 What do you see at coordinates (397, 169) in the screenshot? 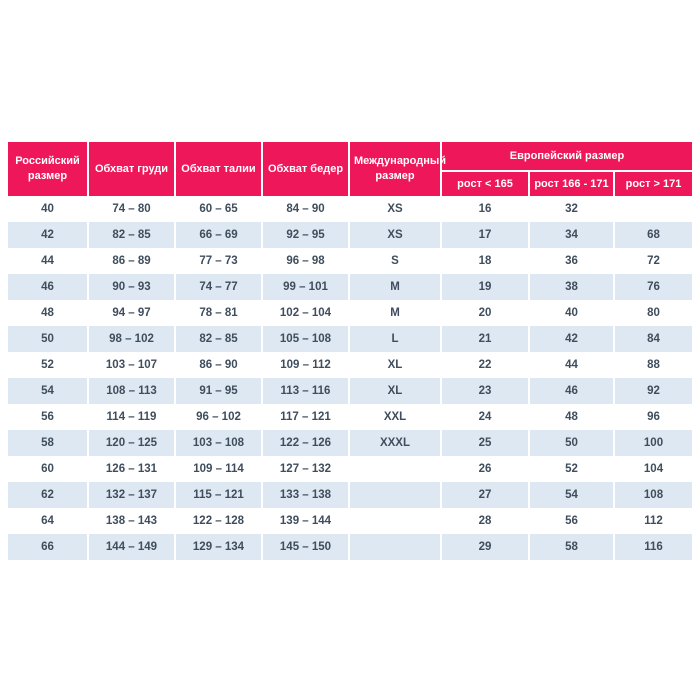
I see `header-international-size: Международный размер` at bounding box center [397, 169].